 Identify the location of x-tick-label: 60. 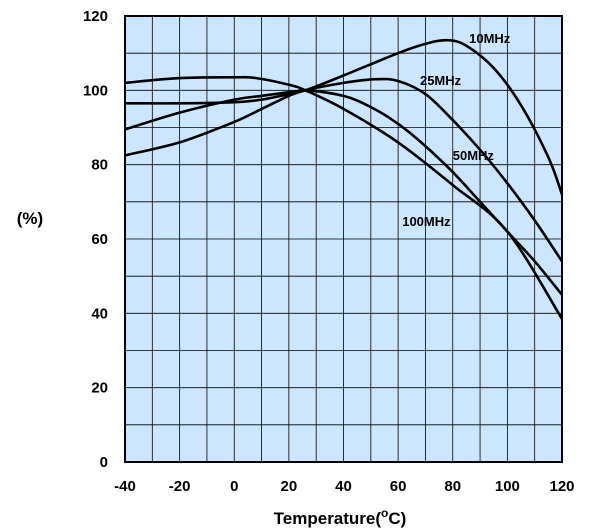
(398, 486).